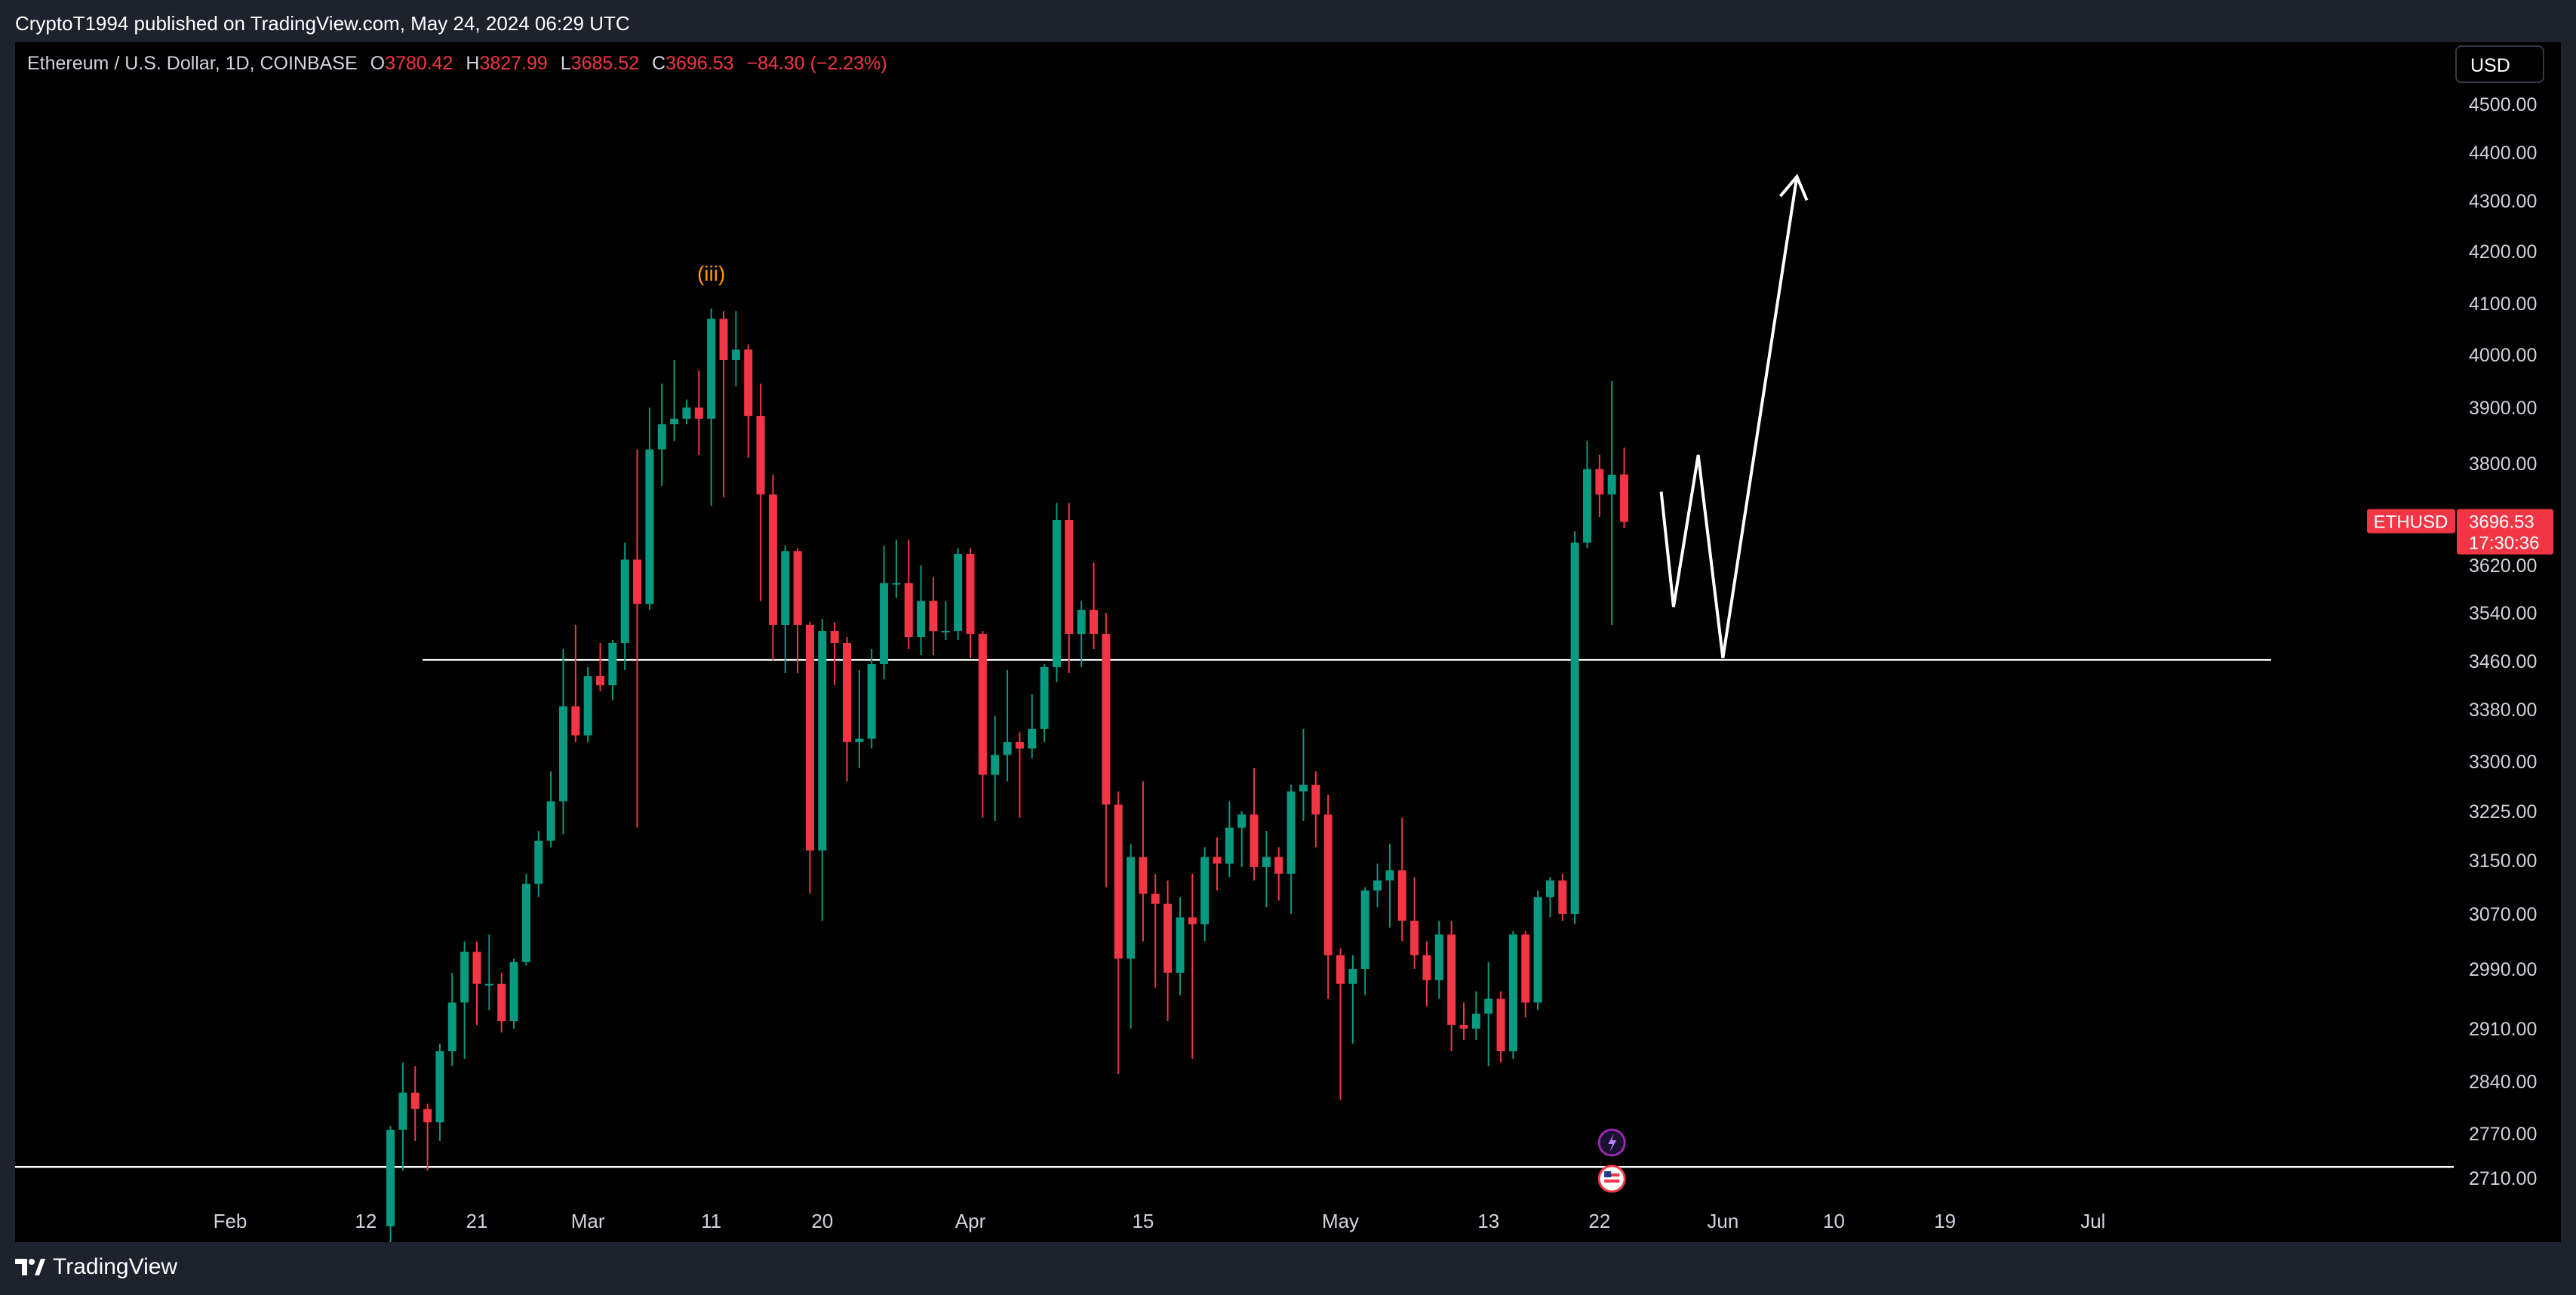  I want to click on projection-path, so click(1729, 418).